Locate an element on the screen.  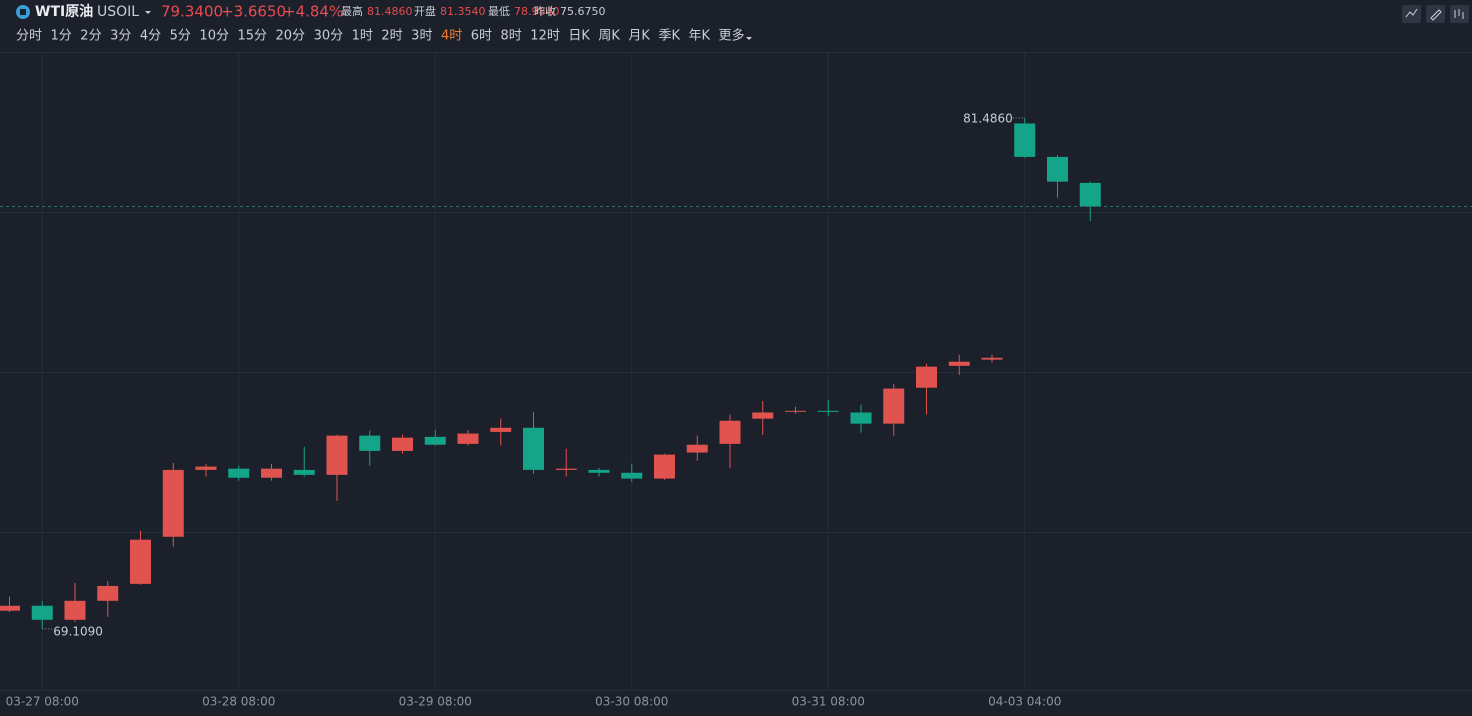
period-tab: 分时 is located at coordinates (29, 36).